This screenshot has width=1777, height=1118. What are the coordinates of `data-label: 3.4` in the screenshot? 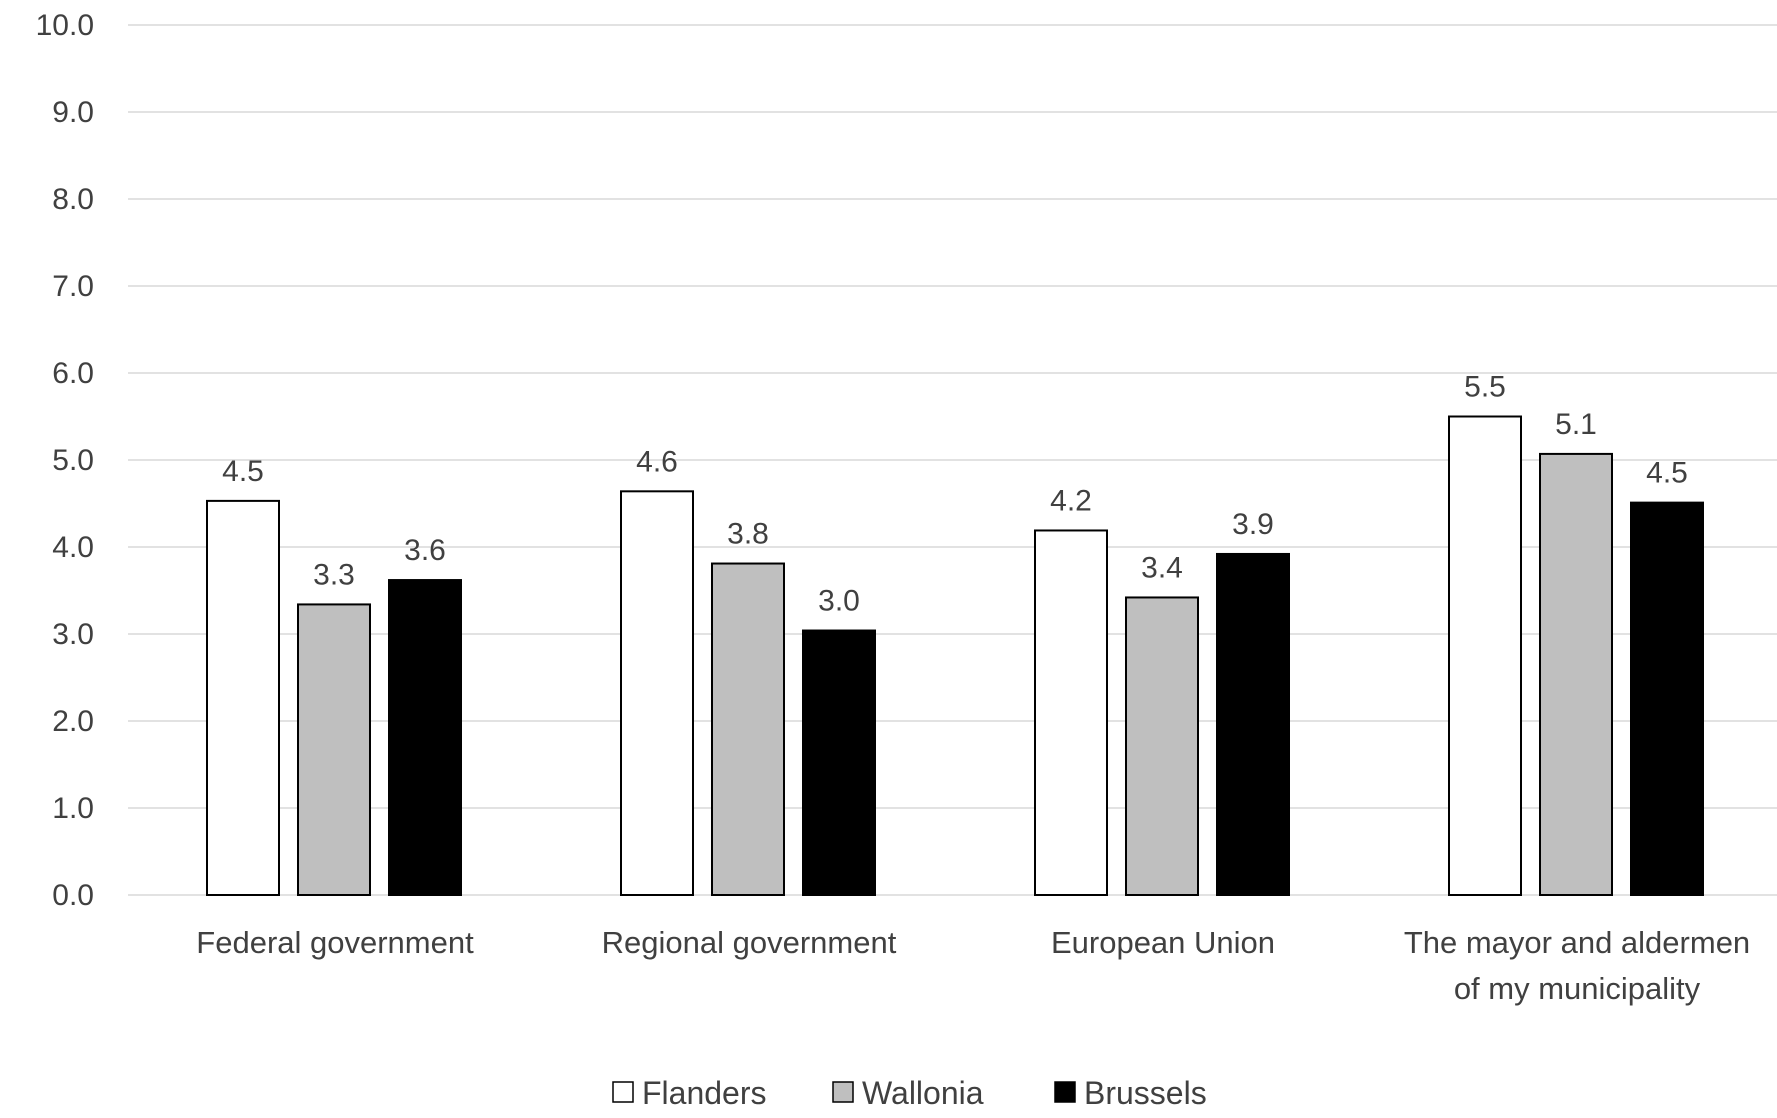 It's located at (1162, 567).